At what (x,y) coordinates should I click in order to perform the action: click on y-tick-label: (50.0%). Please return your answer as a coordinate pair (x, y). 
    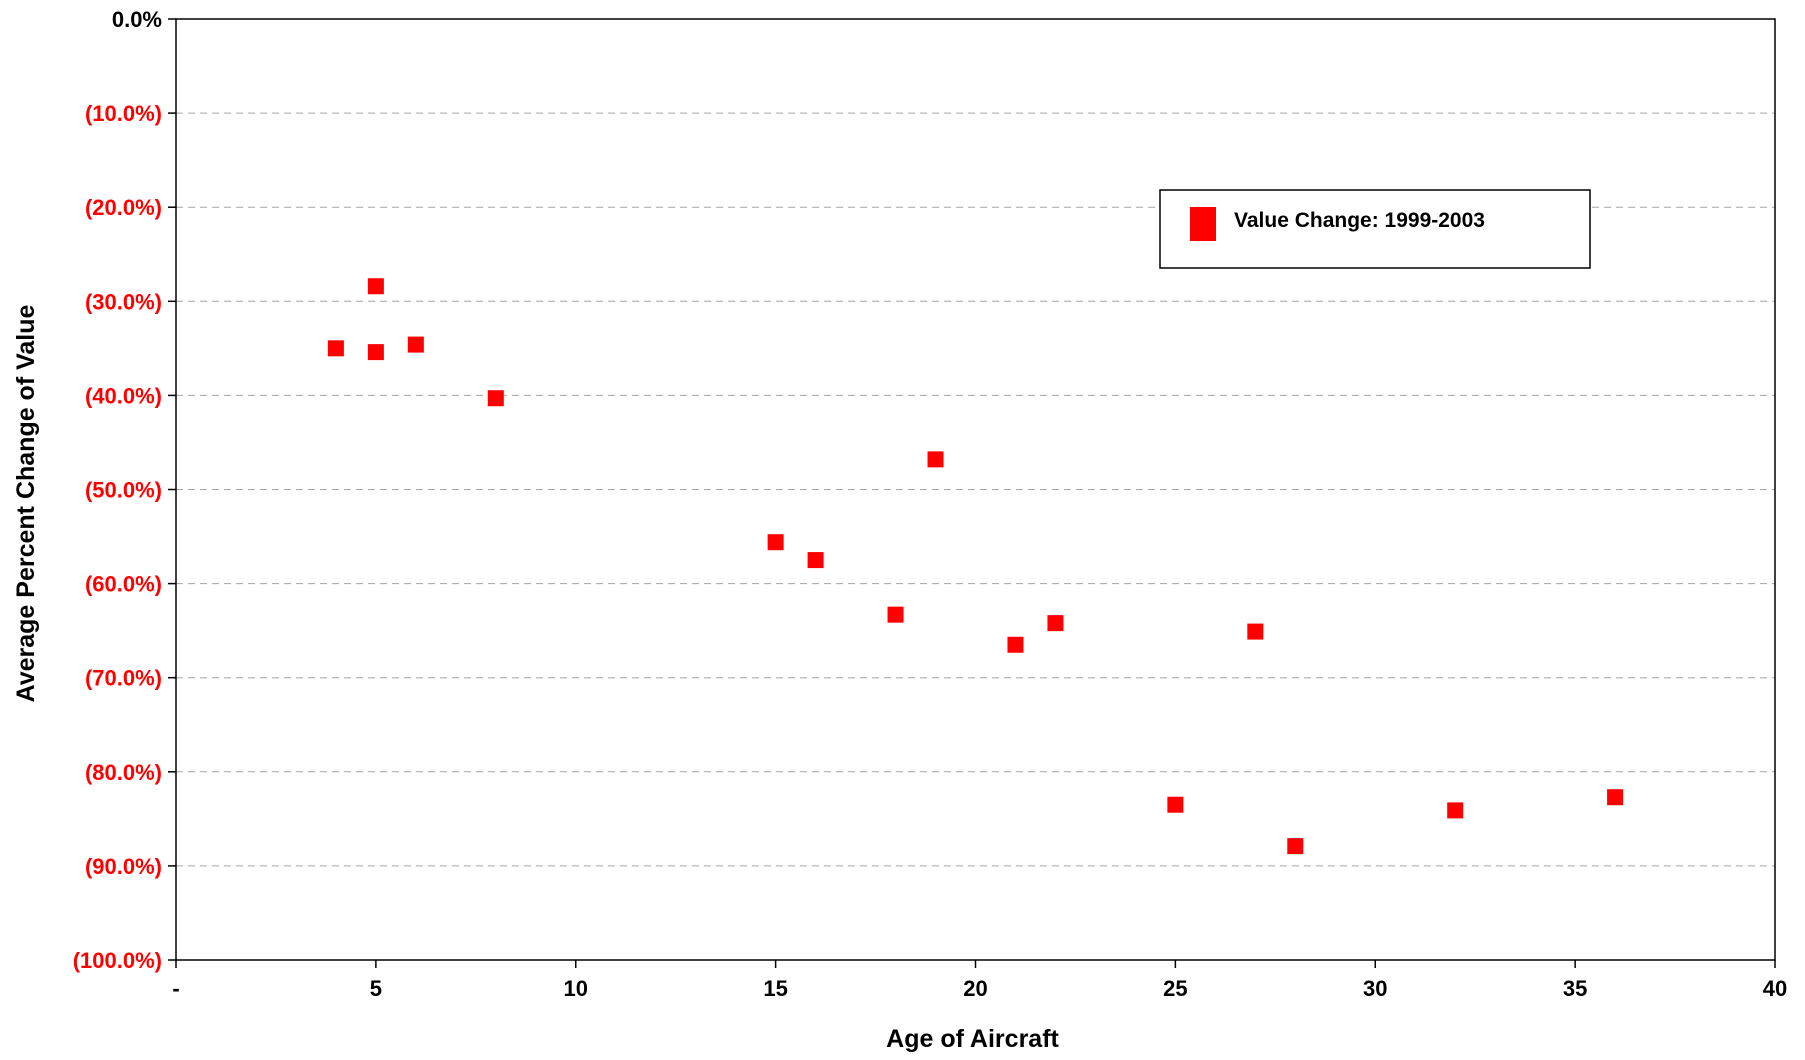
    Looking at the image, I should click on (123, 490).